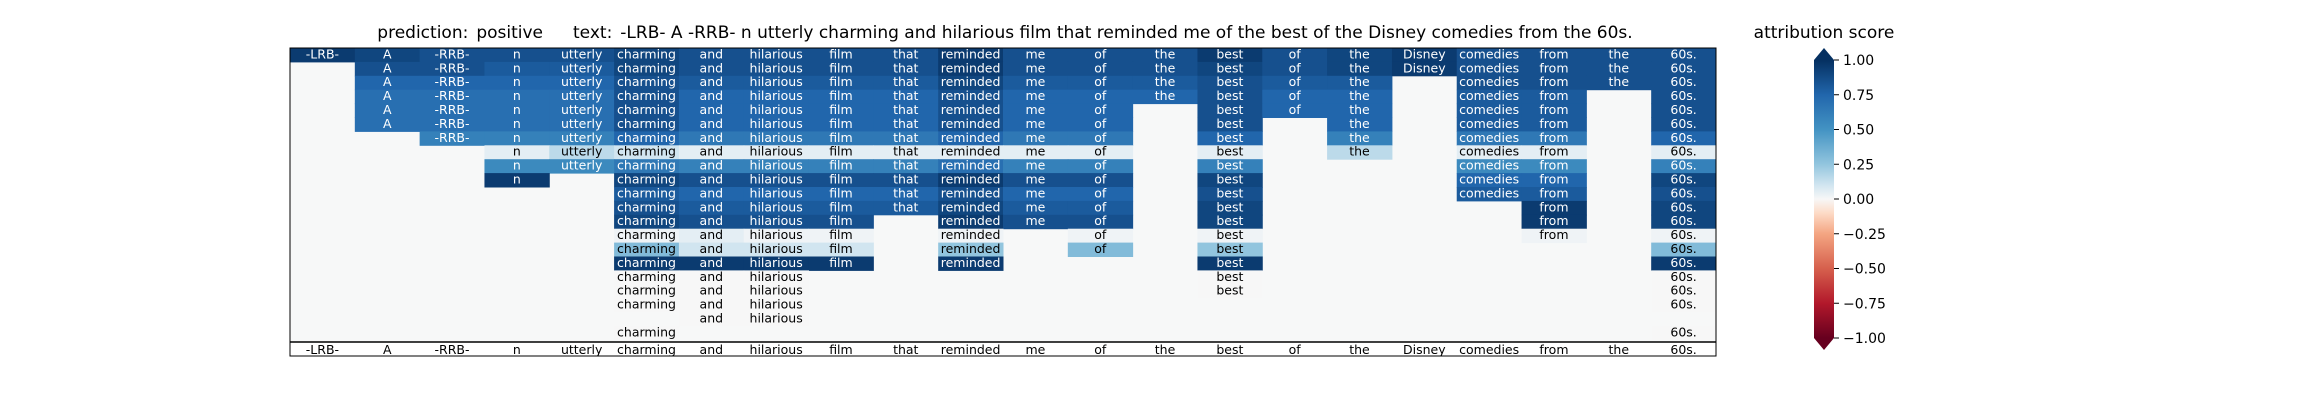 The image size is (2300, 404). Describe the element at coordinates (1824, 199) in the screenshot. I see `colorbar-bar` at that location.